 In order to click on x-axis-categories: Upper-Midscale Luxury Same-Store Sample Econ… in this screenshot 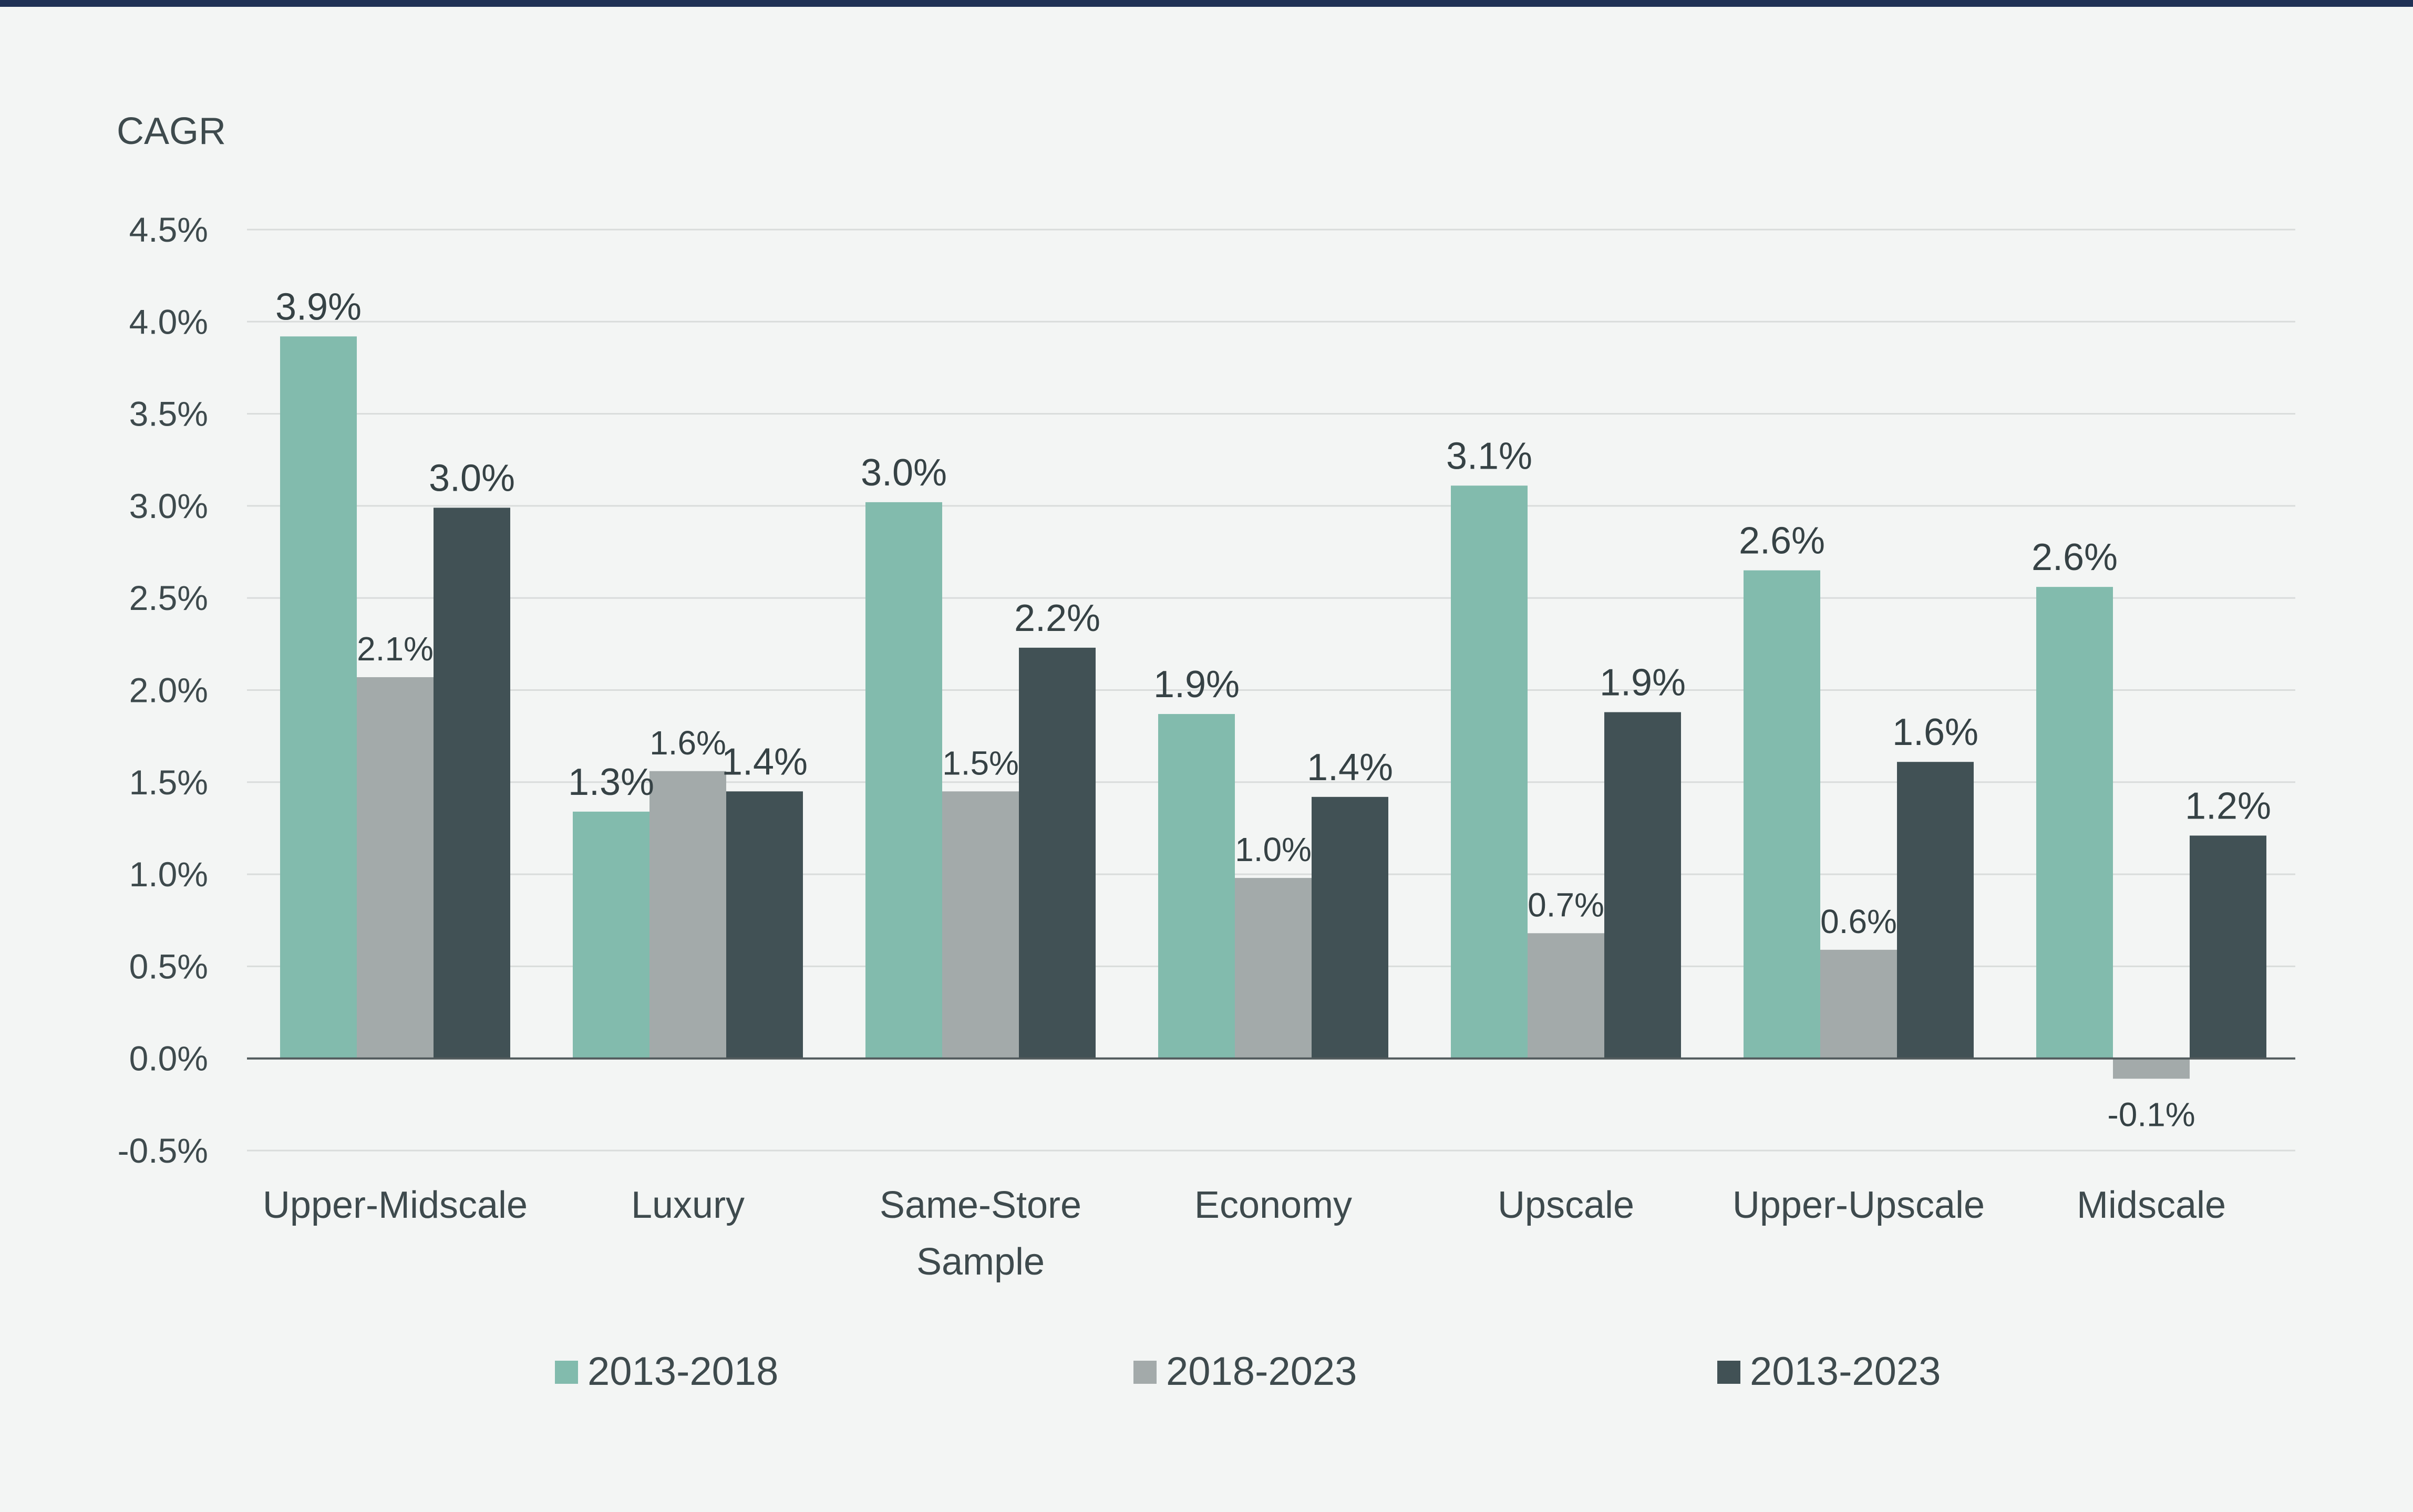, I will do `click(1244, 1233)`.